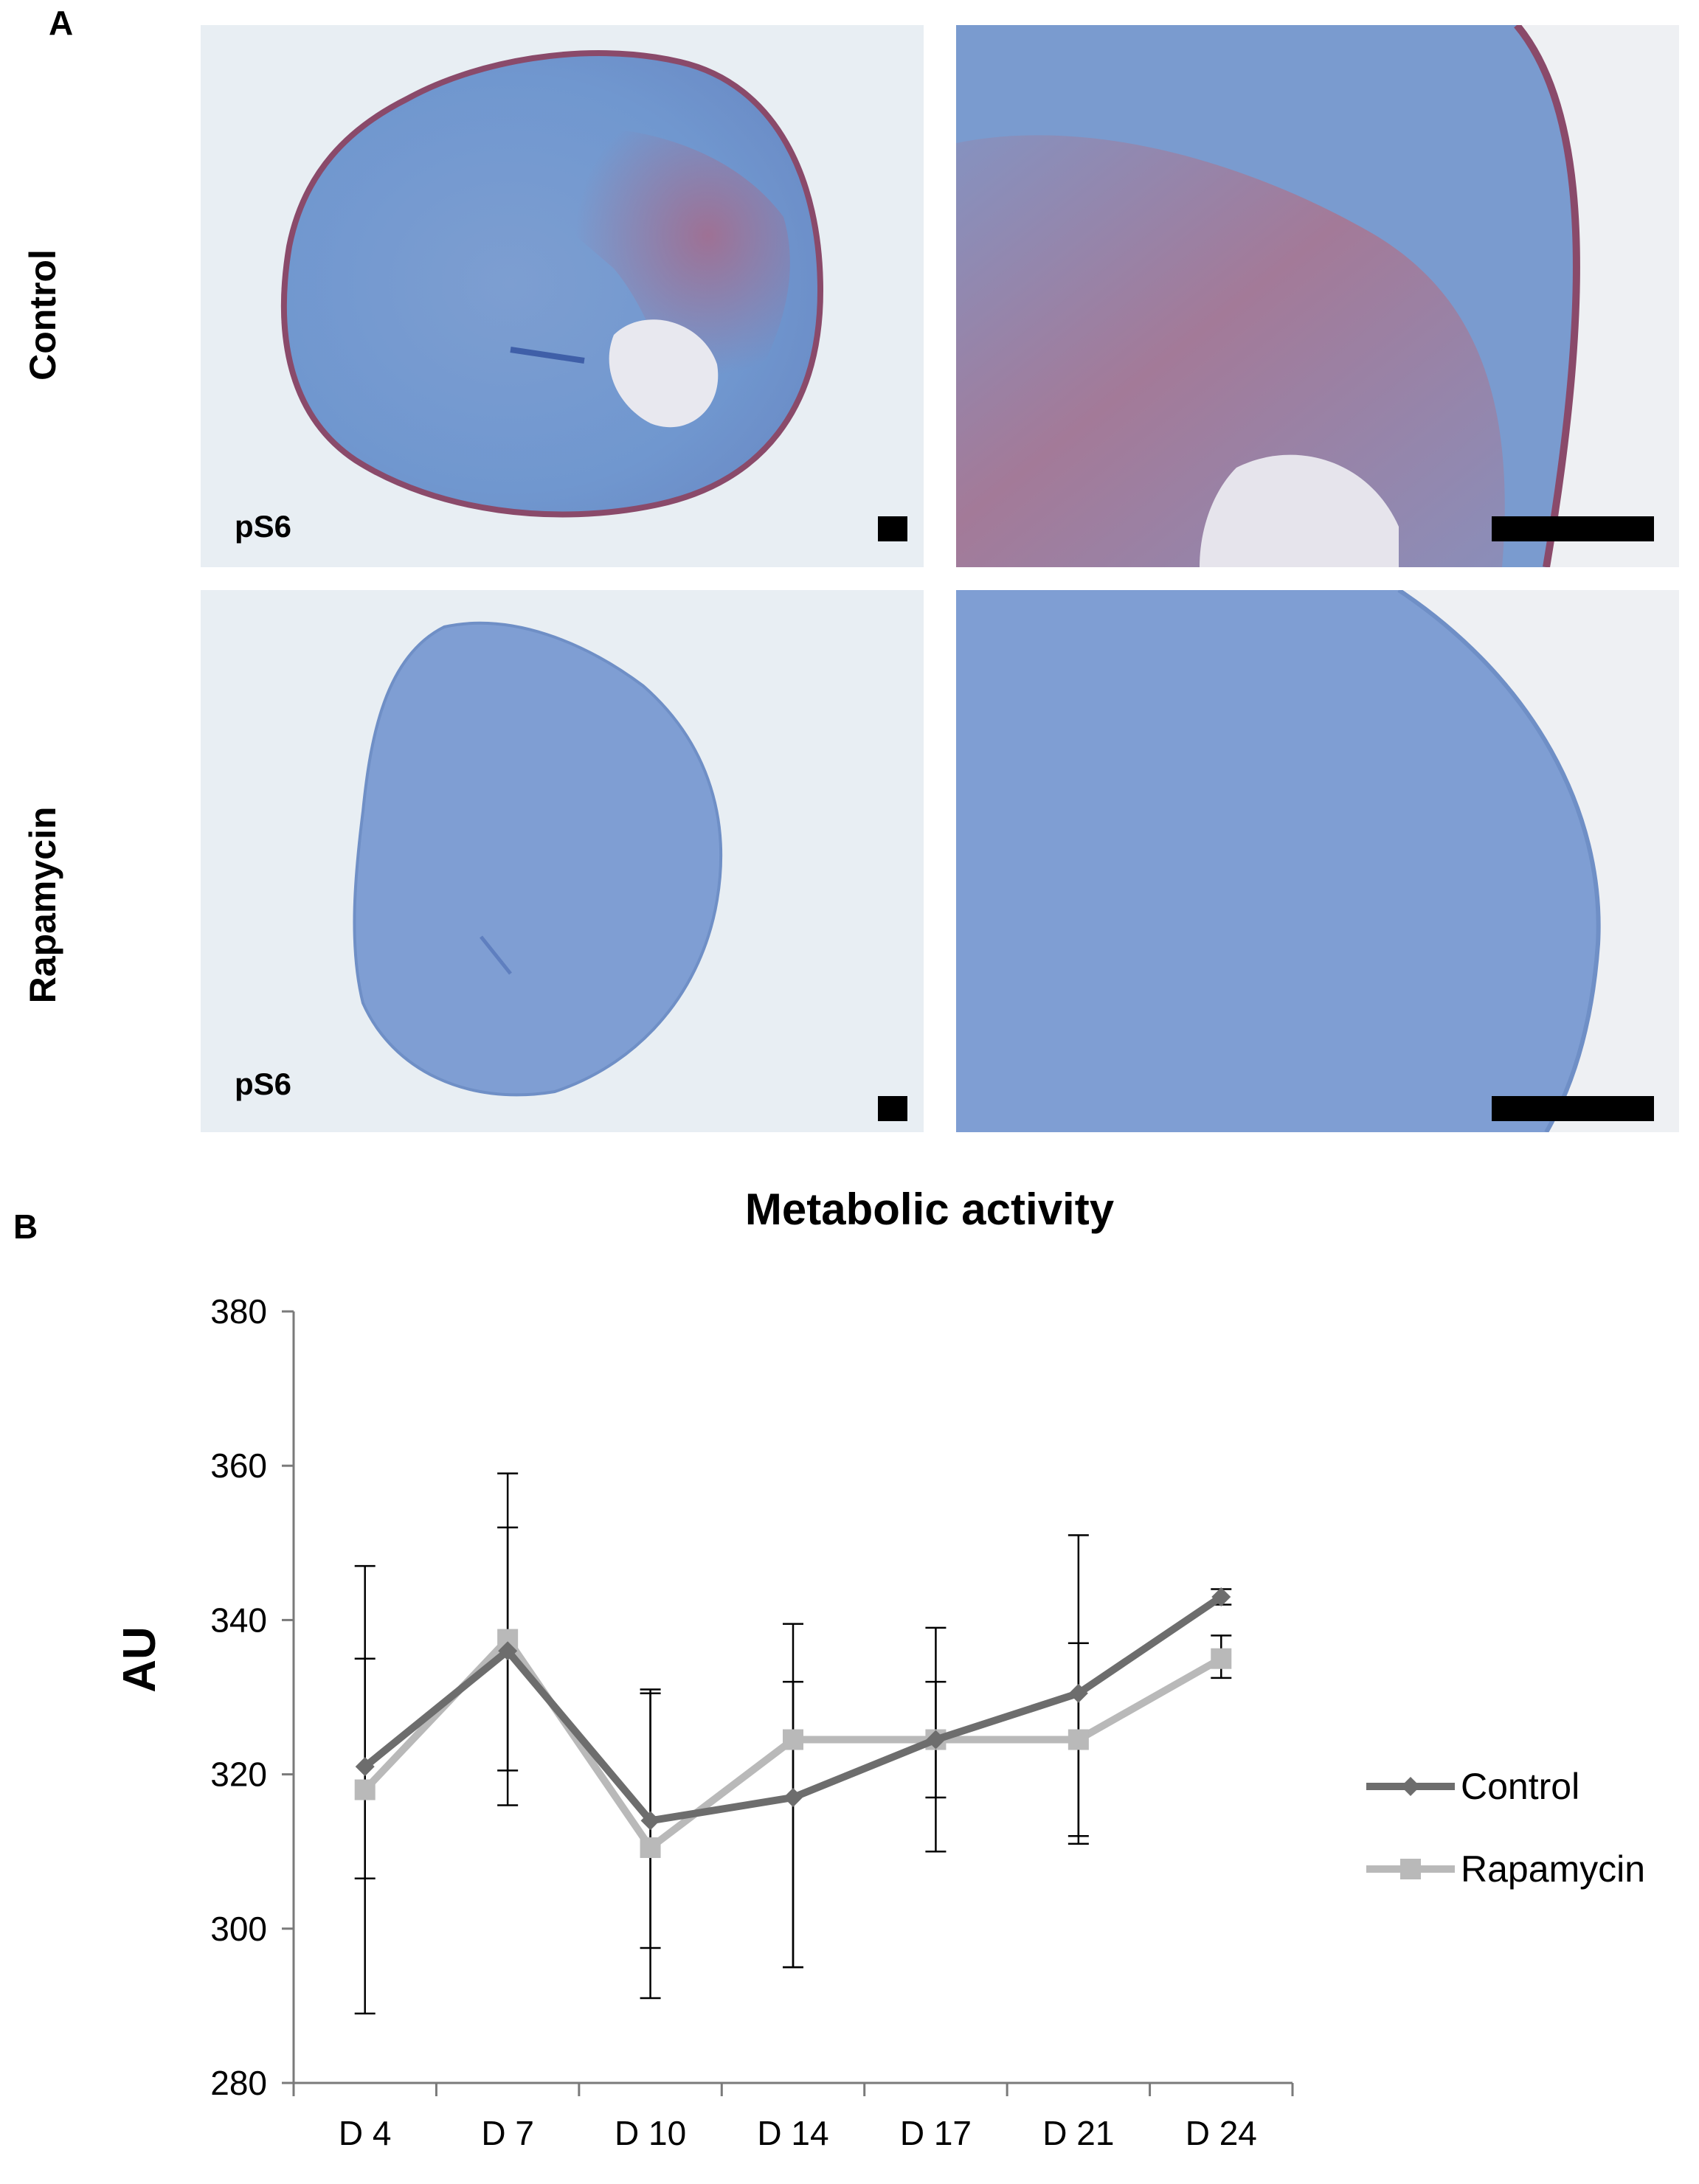  What do you see at coordinates (365, 2133) in the screenshot?
I see `x-tick-label: D 4` at bounding box center [365, 2133].